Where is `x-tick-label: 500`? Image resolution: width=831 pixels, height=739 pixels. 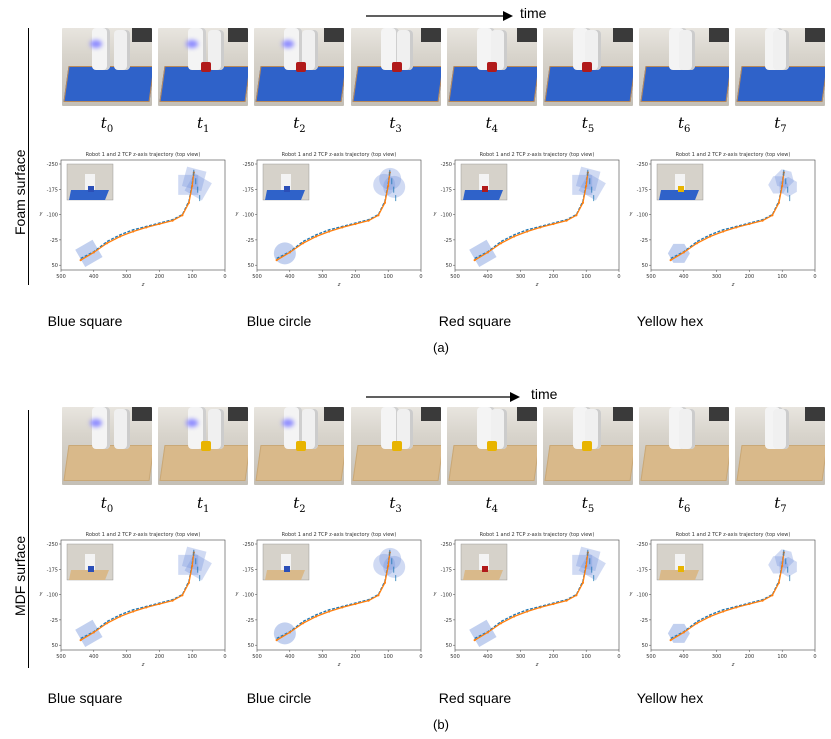
x-tick-label: 500 is located at coordinates (61, 657).